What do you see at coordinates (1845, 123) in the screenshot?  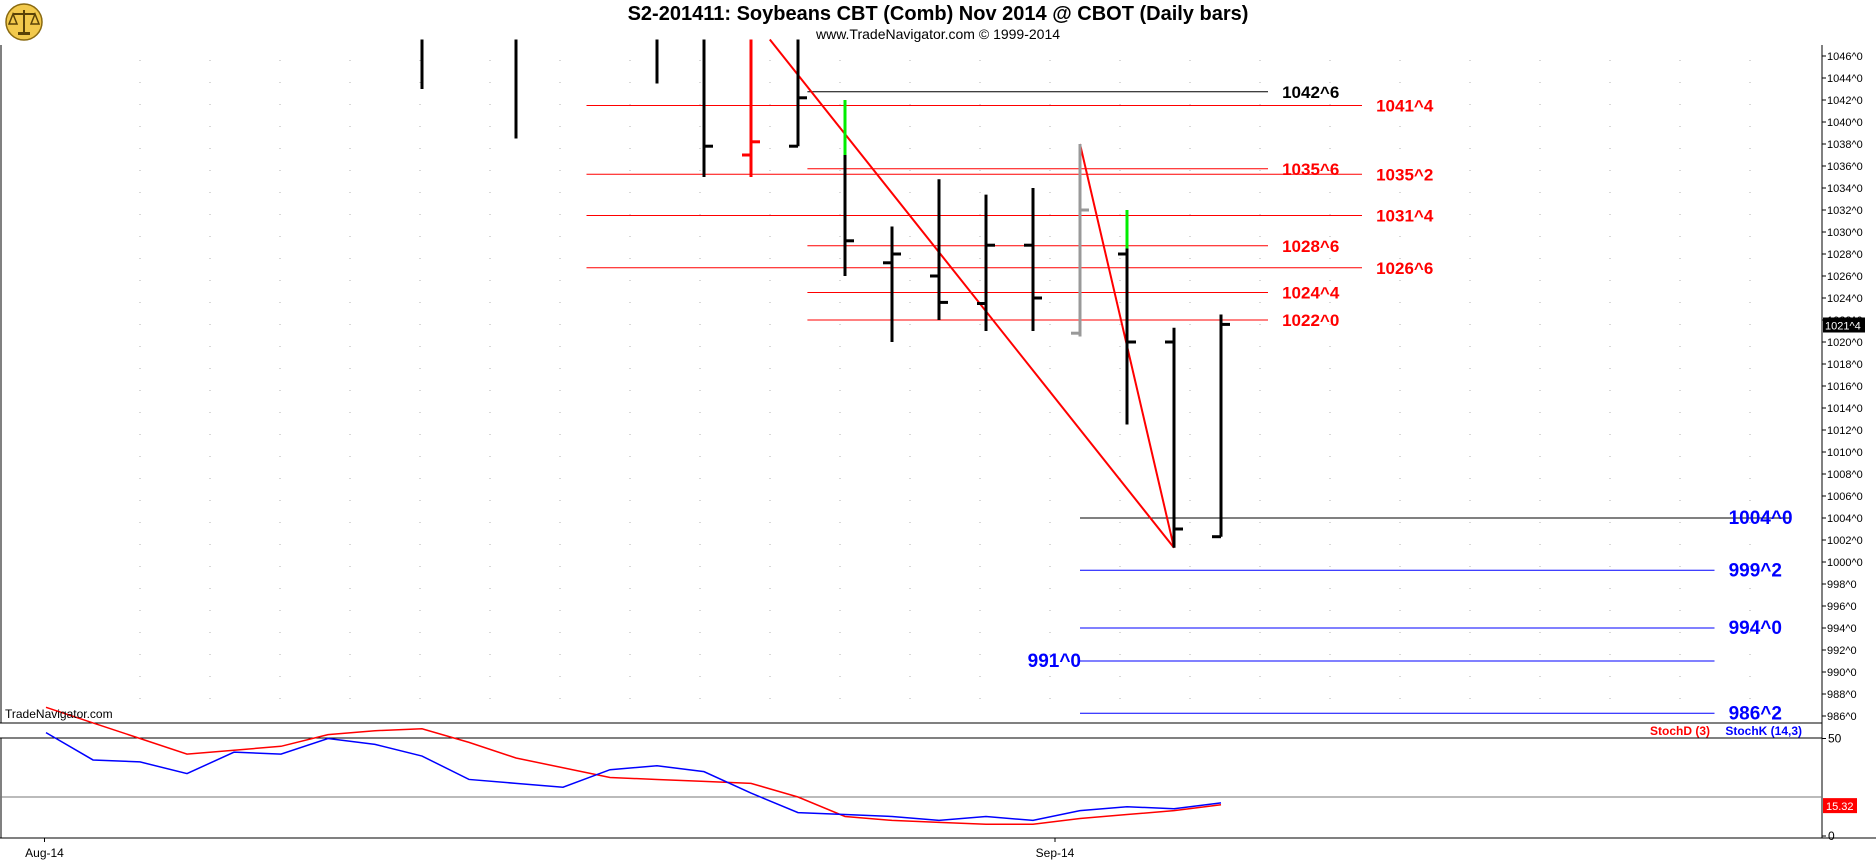 I see `price-tick-label: 1040^0` at bounding box center [1845, 123].